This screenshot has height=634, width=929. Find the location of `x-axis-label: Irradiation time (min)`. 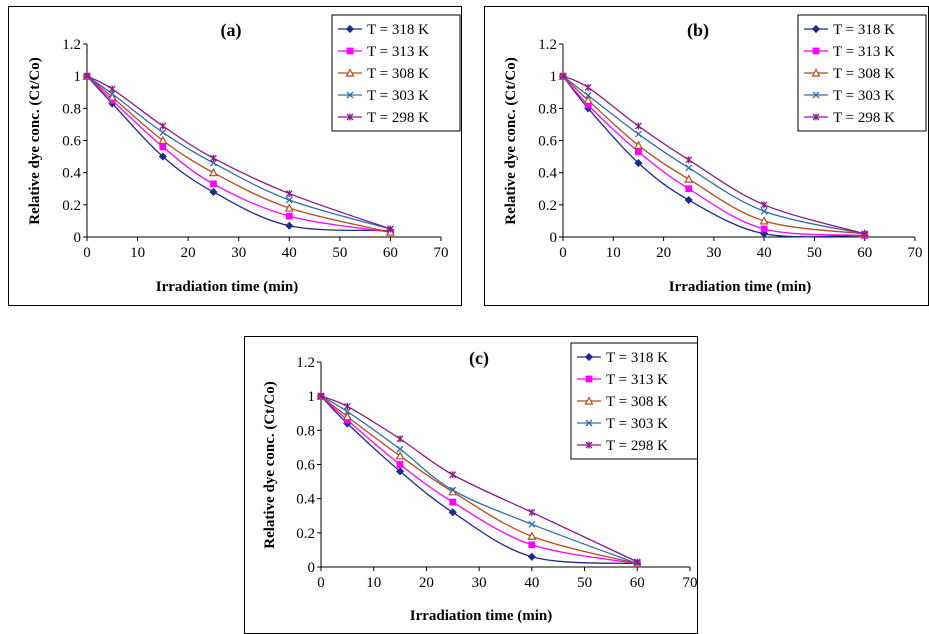

x-axis-label: Irradiation time (min) is located at coordinates (227, 287).